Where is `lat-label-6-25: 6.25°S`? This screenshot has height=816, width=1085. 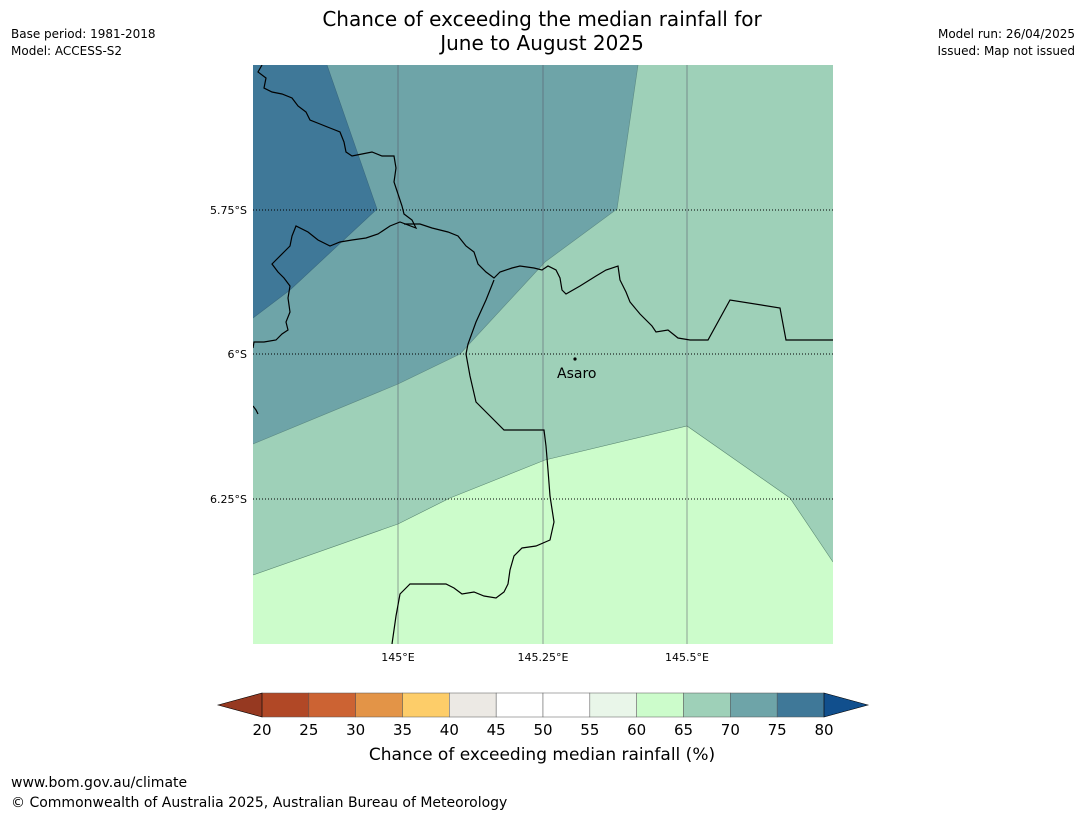 lat-label-6-25: 6.25°S is located at coordinates (228, 499).